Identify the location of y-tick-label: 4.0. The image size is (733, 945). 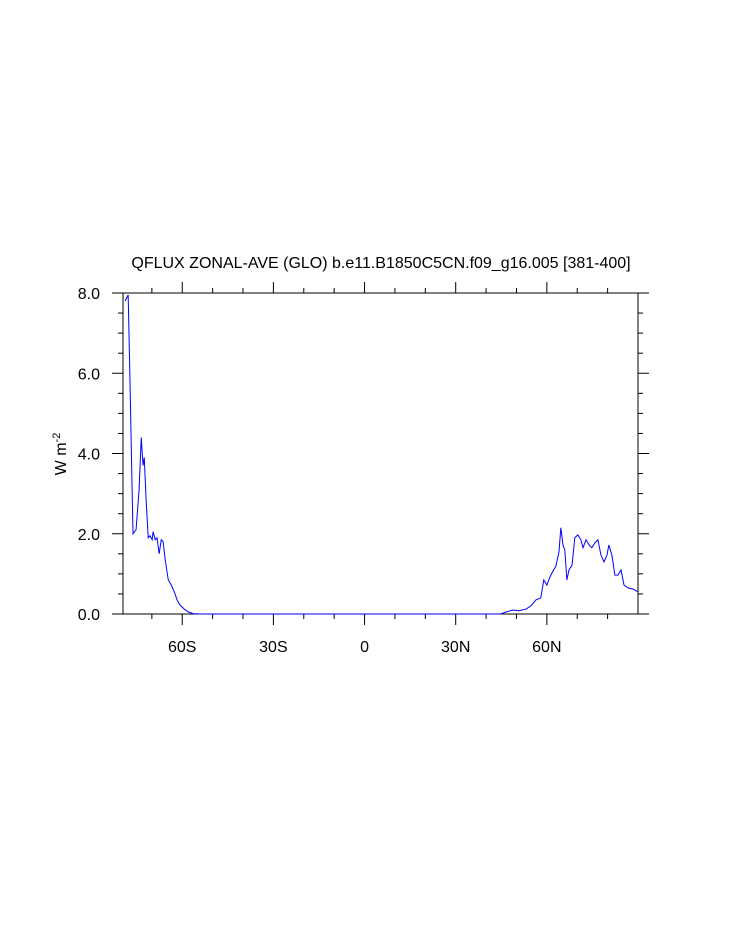
(89, 455).